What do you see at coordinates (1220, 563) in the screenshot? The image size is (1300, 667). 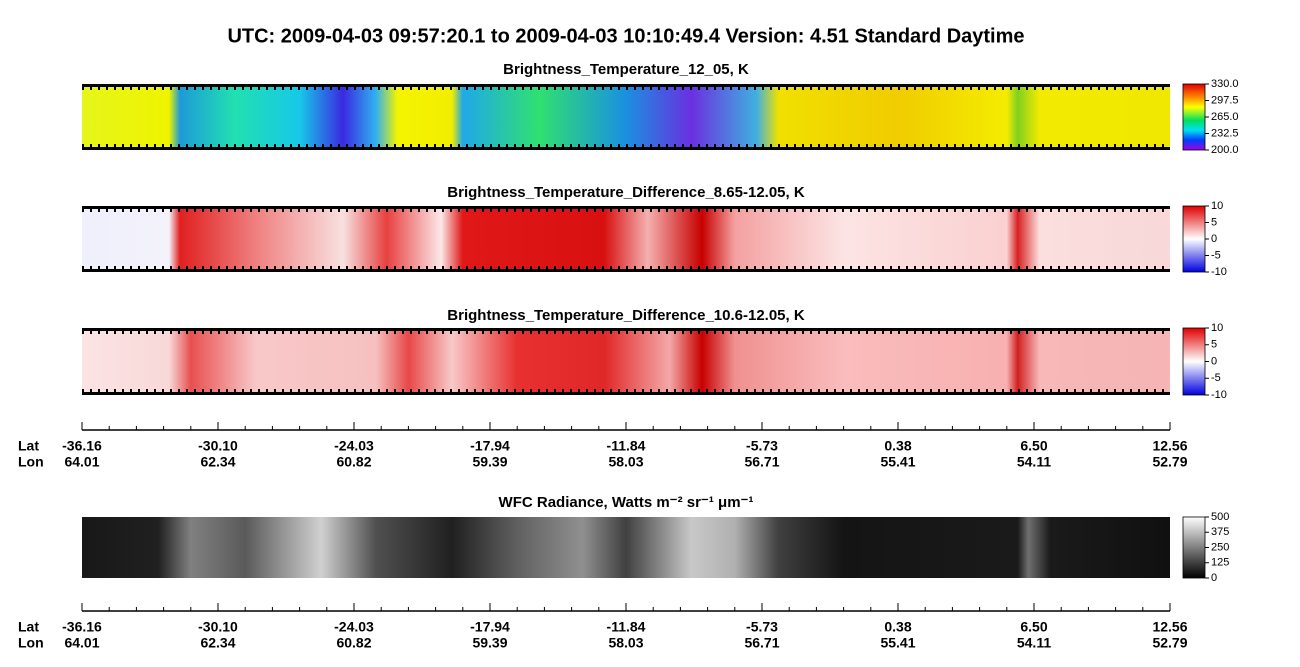 I see `colorbar-tick-label: 125` at bounding box center [1220, 563].